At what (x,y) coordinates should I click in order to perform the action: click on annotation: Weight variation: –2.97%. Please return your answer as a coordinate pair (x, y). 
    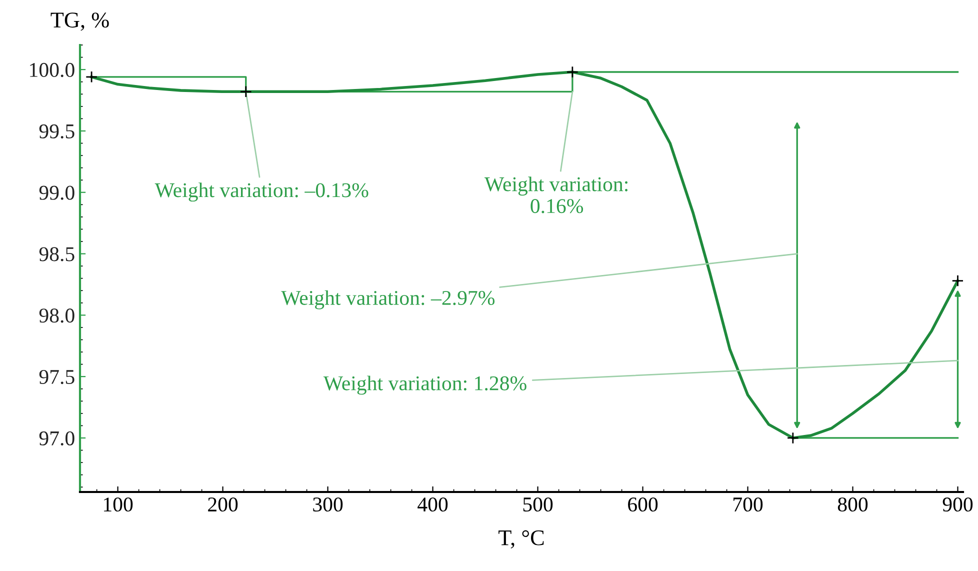
    Looking at the image, I should click on (388, 300).